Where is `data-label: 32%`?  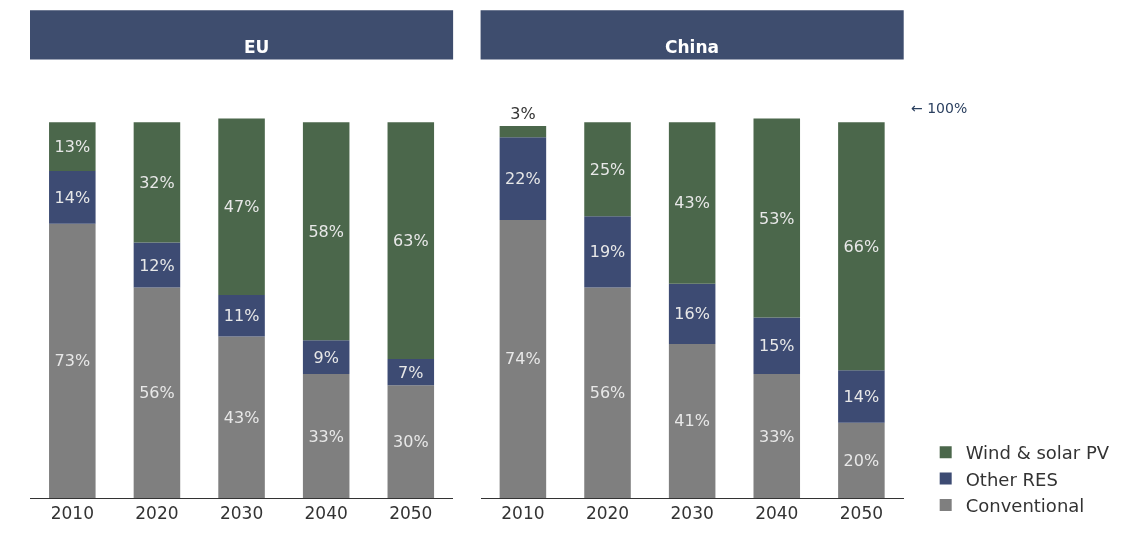 data-label: 32% is located at coordinates (157, 182).